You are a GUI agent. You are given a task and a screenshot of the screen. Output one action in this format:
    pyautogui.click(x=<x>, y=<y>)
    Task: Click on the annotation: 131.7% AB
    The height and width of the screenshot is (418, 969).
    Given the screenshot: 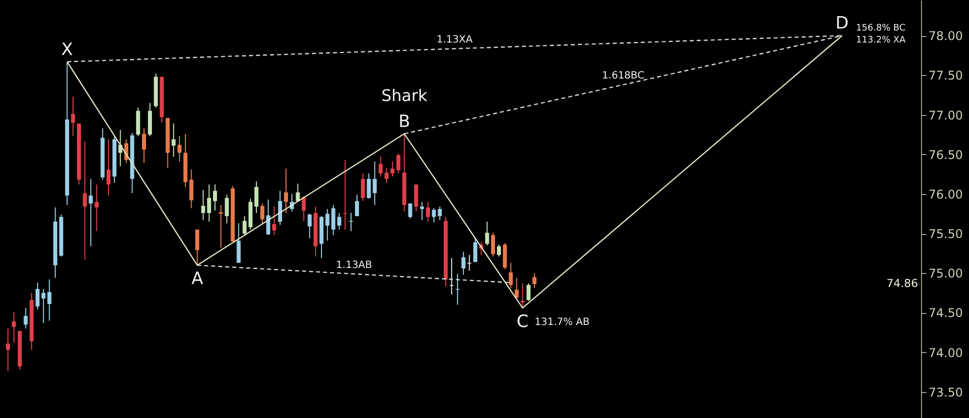 What is the action you would take?
    pyautogui.click(x=562, y=322)
    